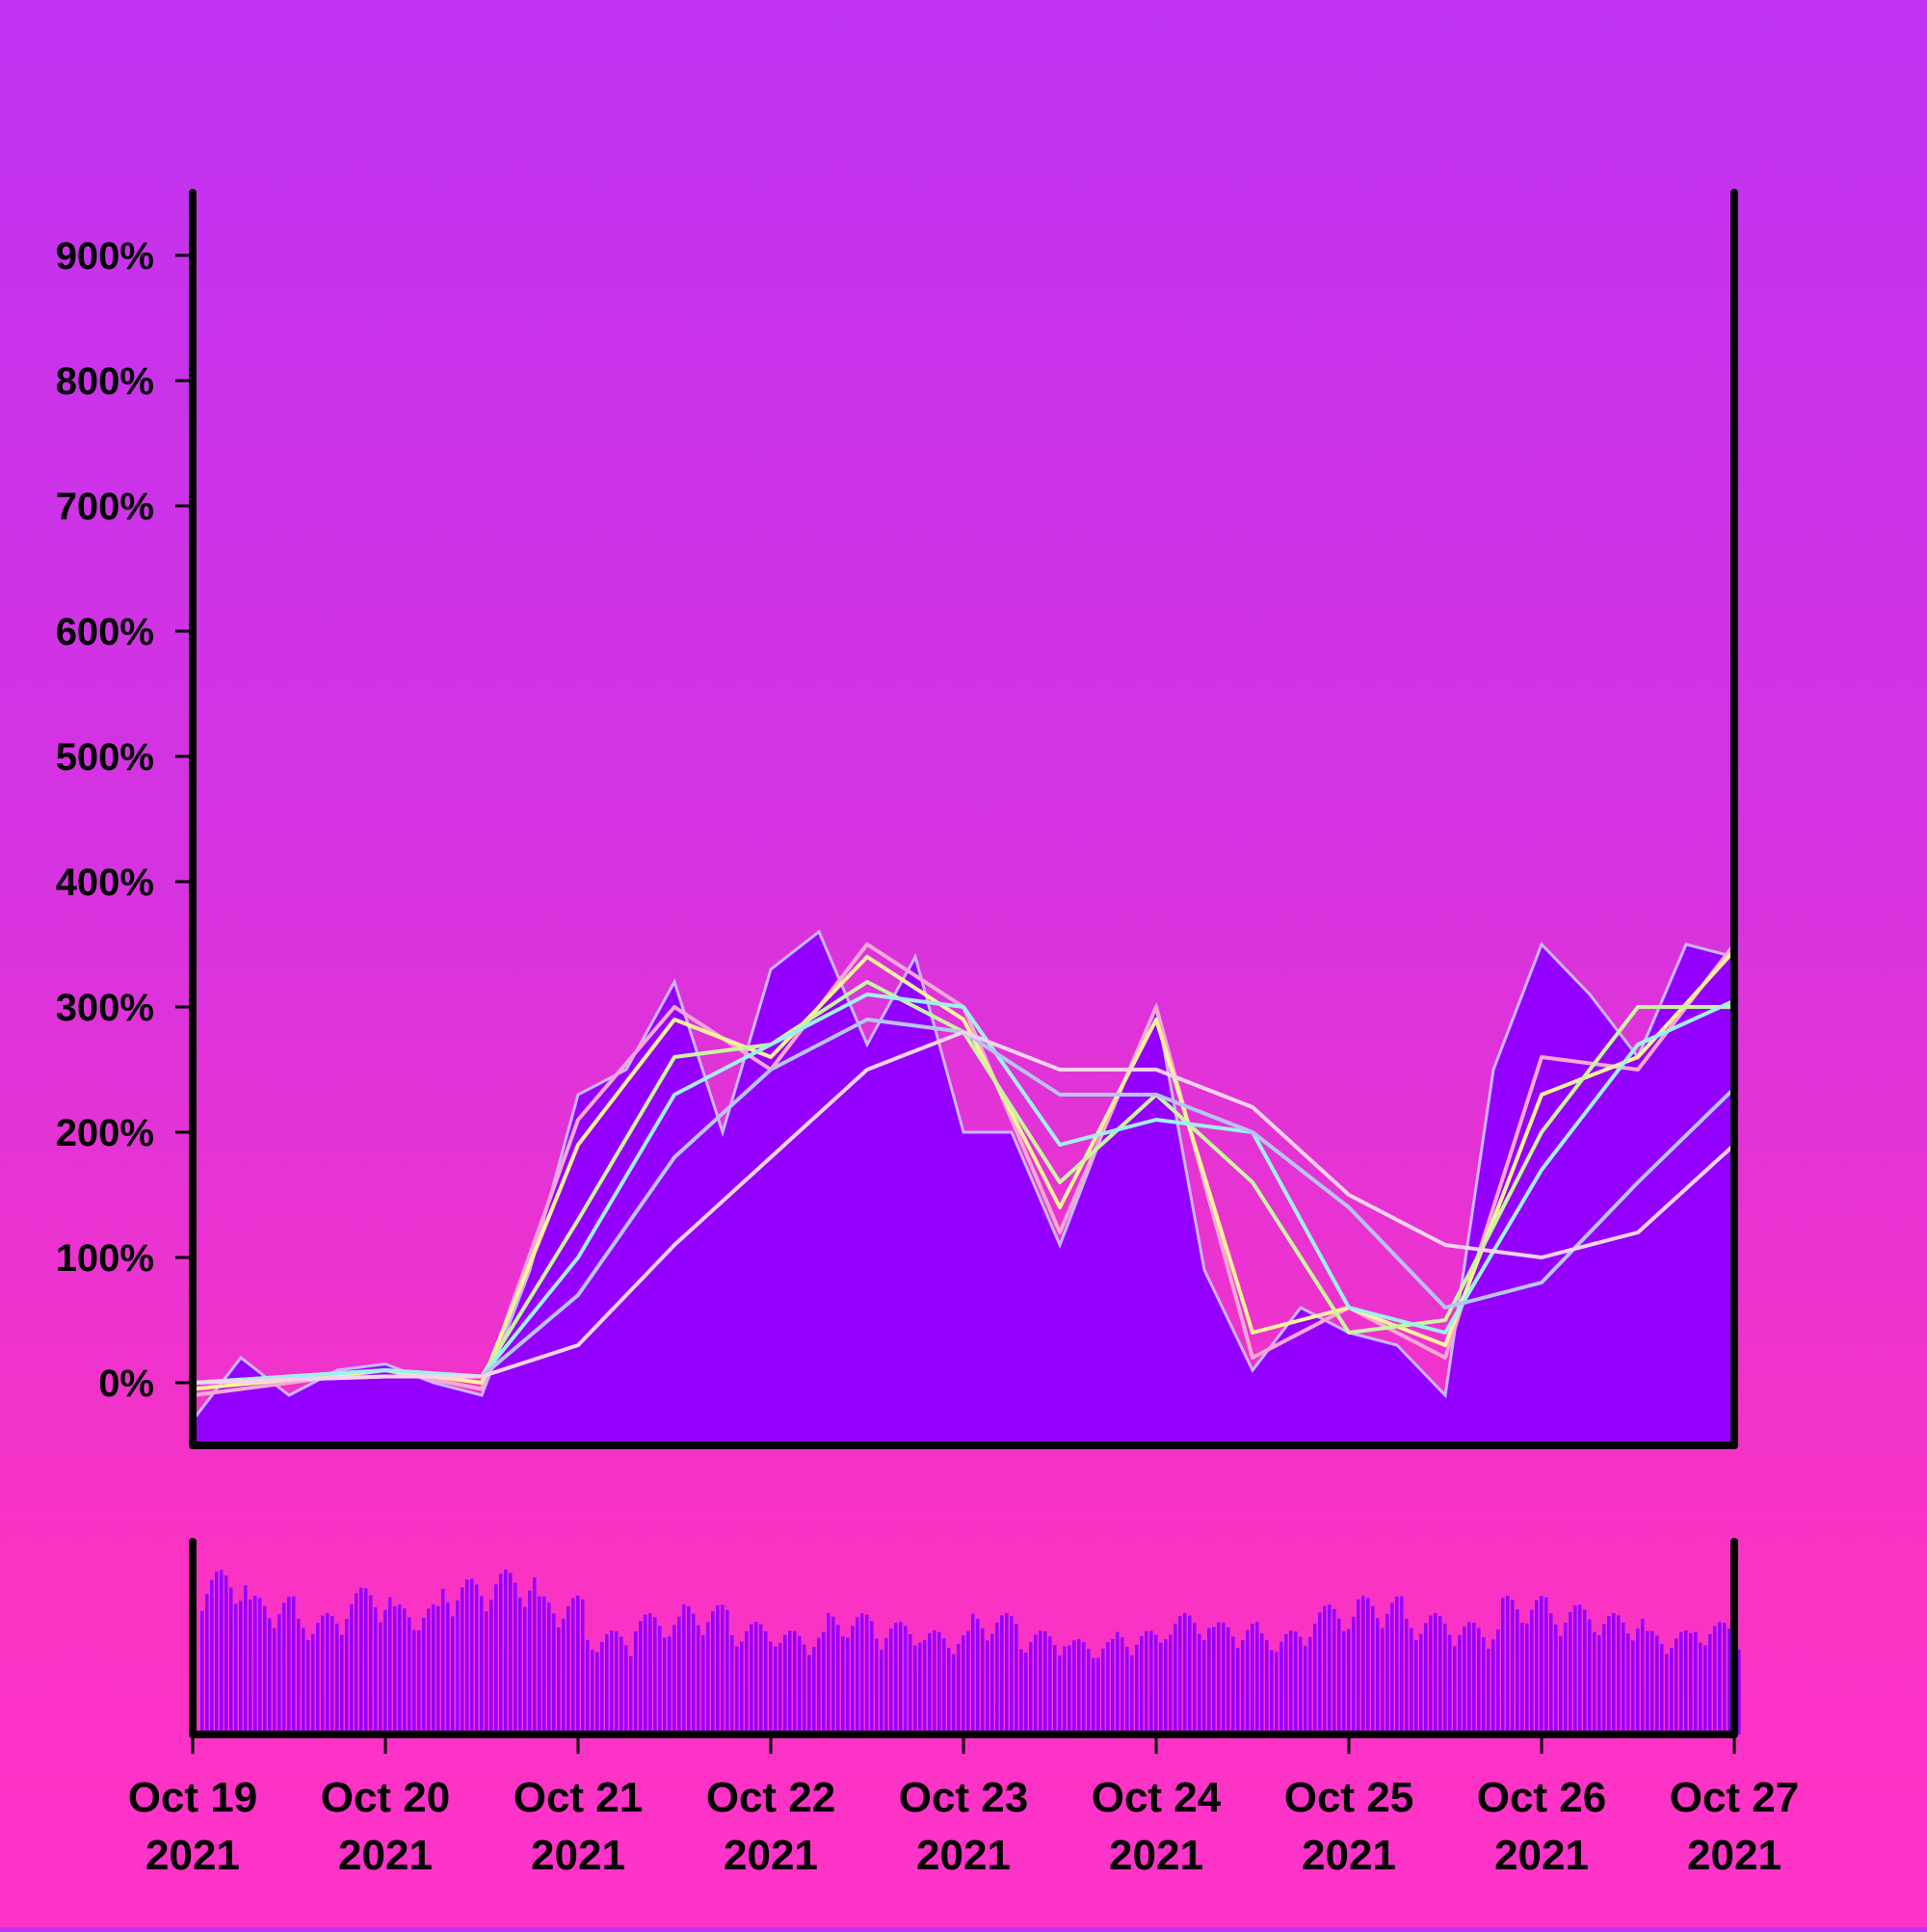  I want to click on y-tick-label: 800%, so click(105, 381).